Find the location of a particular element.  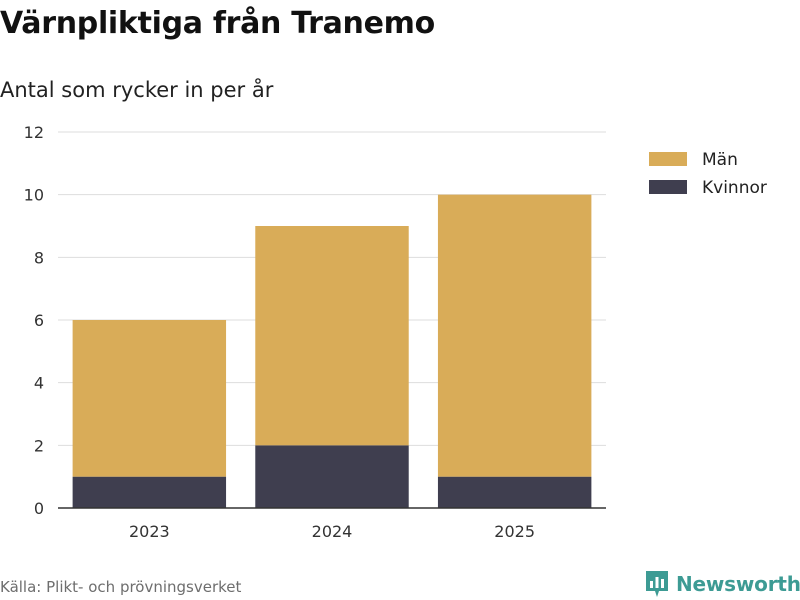

source-note: Källa: Plikt- och prövningsverket is located at coordinates (121, 587).